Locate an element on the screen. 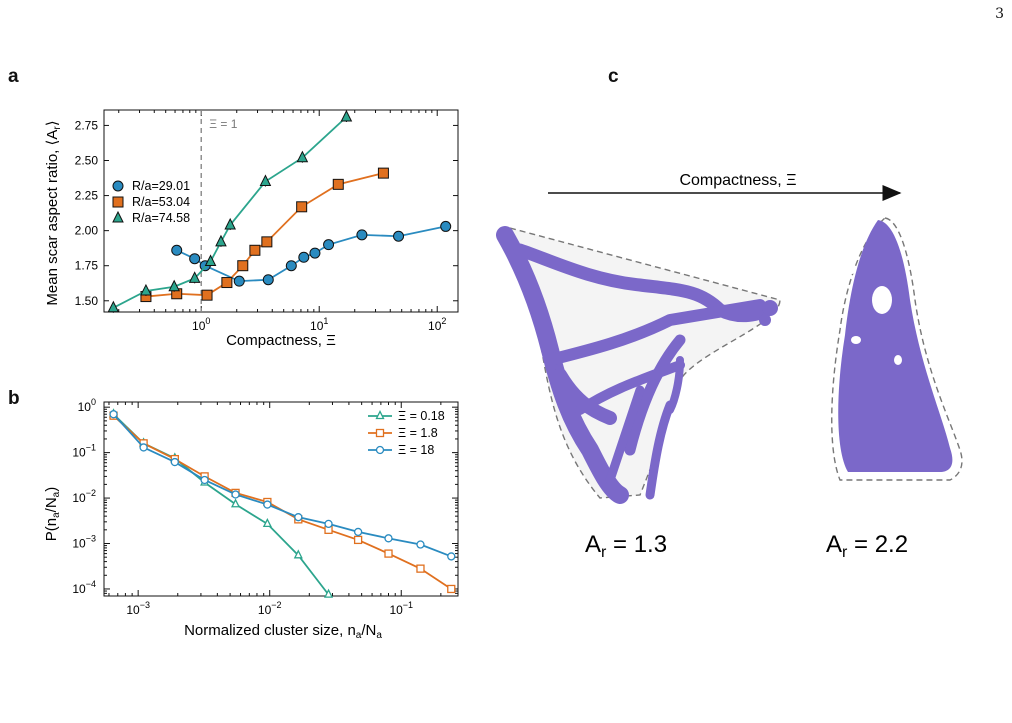 This screenshot has width=1012, height=723. y-tick-label: 2.50 is located at coordinates (87, 161).